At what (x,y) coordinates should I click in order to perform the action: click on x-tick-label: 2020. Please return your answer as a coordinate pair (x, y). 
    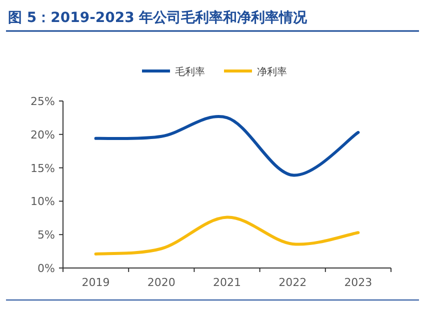
    Looking at the image, I should click on (161, 282).